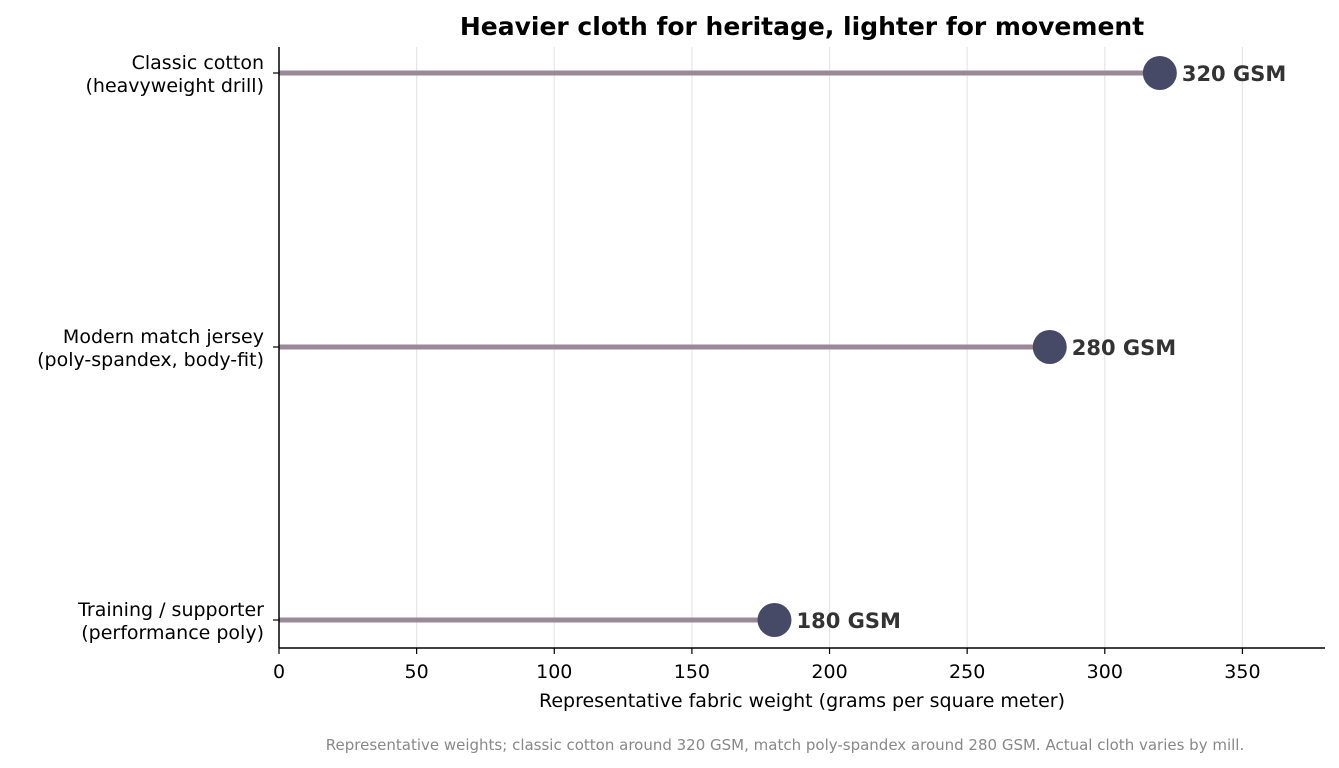 Image resolution: width=1339 pixels, height=768 pixels. Describe the element at coordinates (1105, 672) in the screenshot. I see `x-tick-label: 300` at that location.